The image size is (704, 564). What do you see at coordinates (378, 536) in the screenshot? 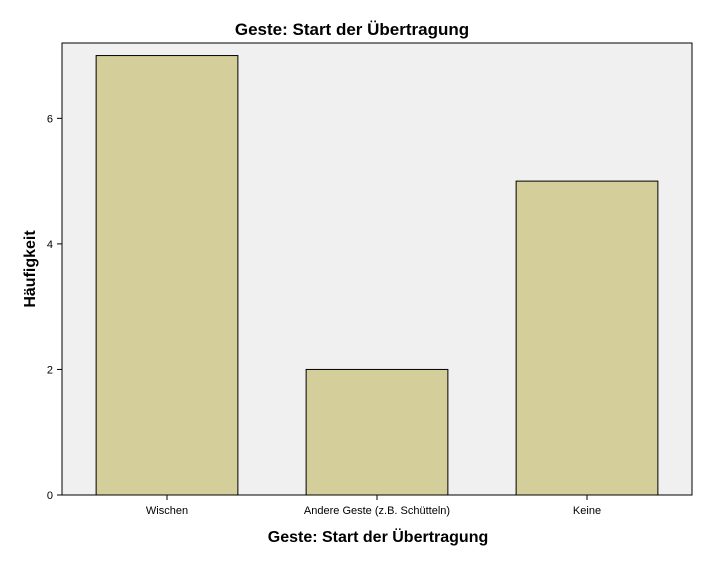
I see `x-axis-label: Geste: Start der Übertragung` at bounding box center [378, 536].